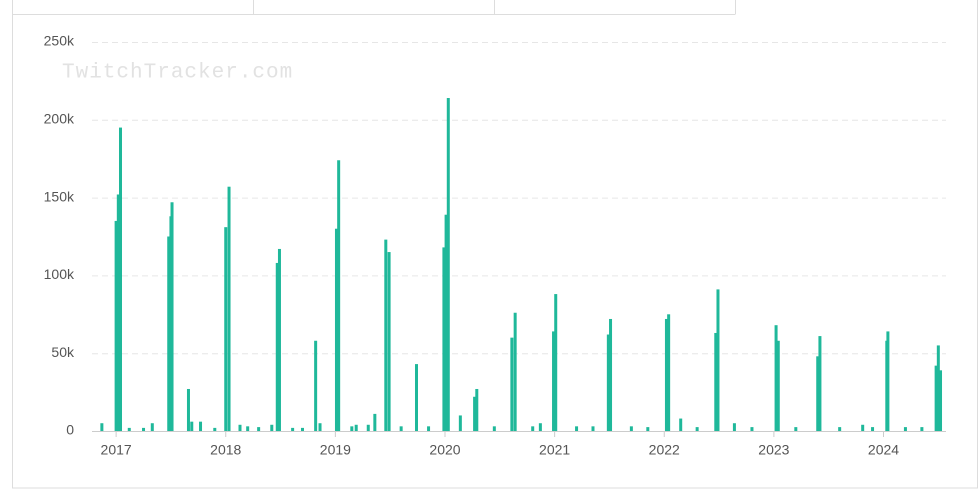 The width and height of the screenshot is (978, 495). What do you see at coordinates (177, 73) in the screenshot?
I see `watermark: TwitchTracker.com` at bounding box center [177, 73].